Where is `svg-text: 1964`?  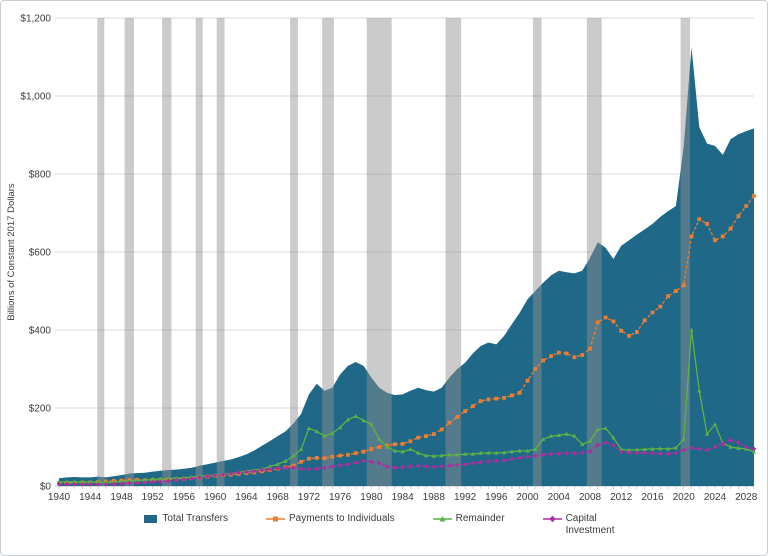 svg-text: 1964 is located at coordinates (246, 497).